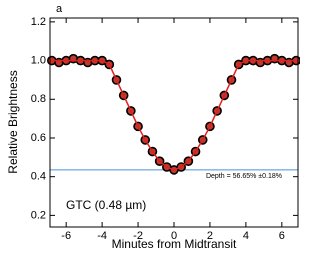 The height and width of the screenshot is (256, 320). What do you see at coordinates (102, 236) in the screenshot?
I see `x-tick-label: -4` at bounding box center [102, 236].